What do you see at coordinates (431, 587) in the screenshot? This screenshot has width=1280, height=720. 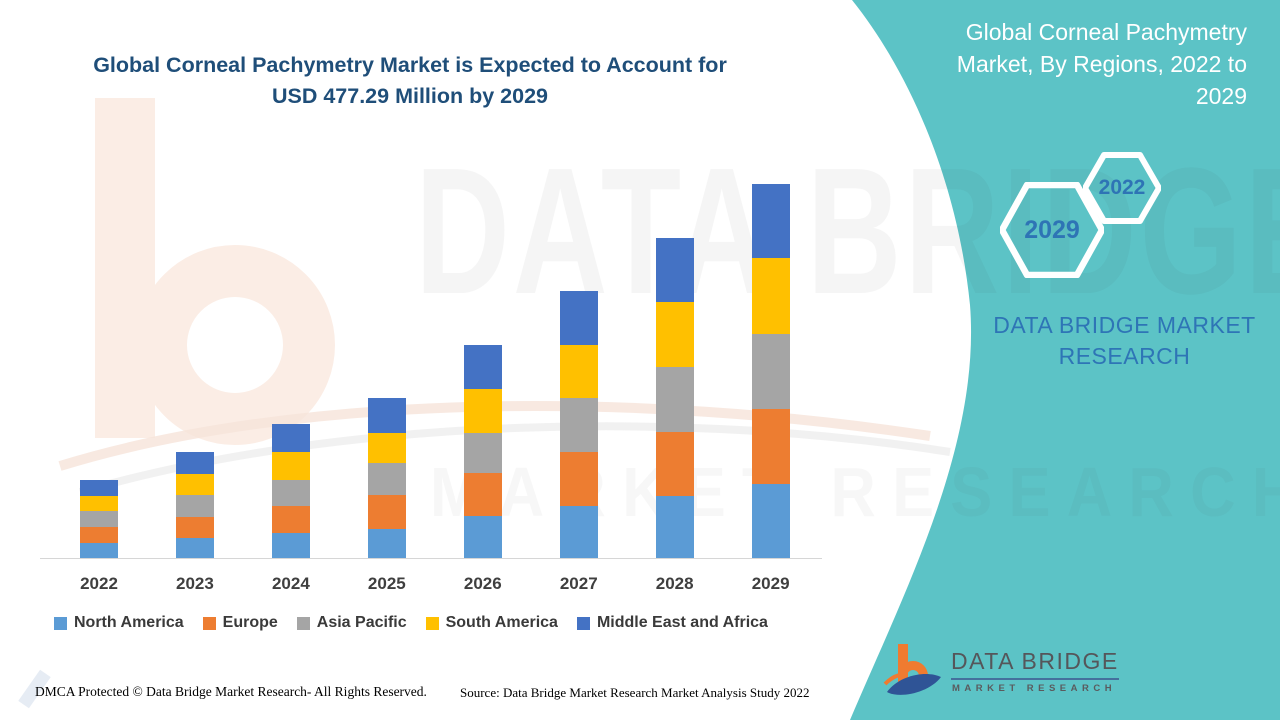 I see `x-axis-labels: 2022 2023 2024 2025 2026 2027 2028 2029` at bounding box center [431, 587].